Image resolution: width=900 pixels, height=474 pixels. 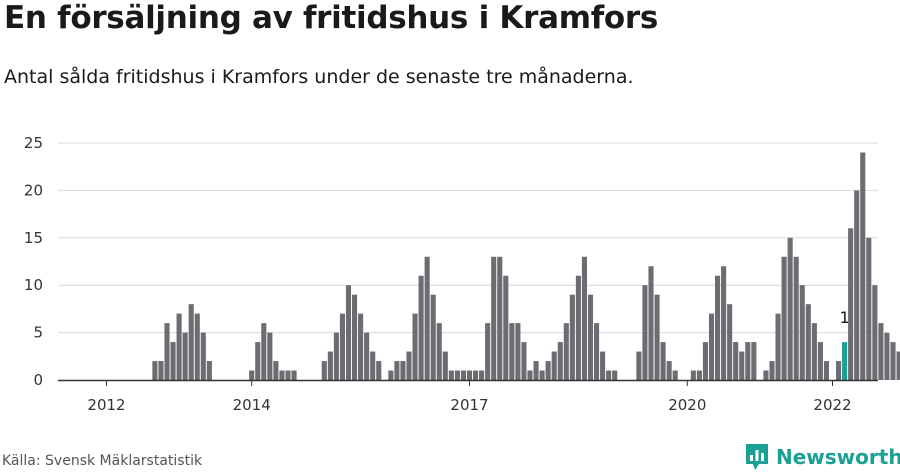 I want to click on x-tick-label: 2012, so click(x=106, y=405).